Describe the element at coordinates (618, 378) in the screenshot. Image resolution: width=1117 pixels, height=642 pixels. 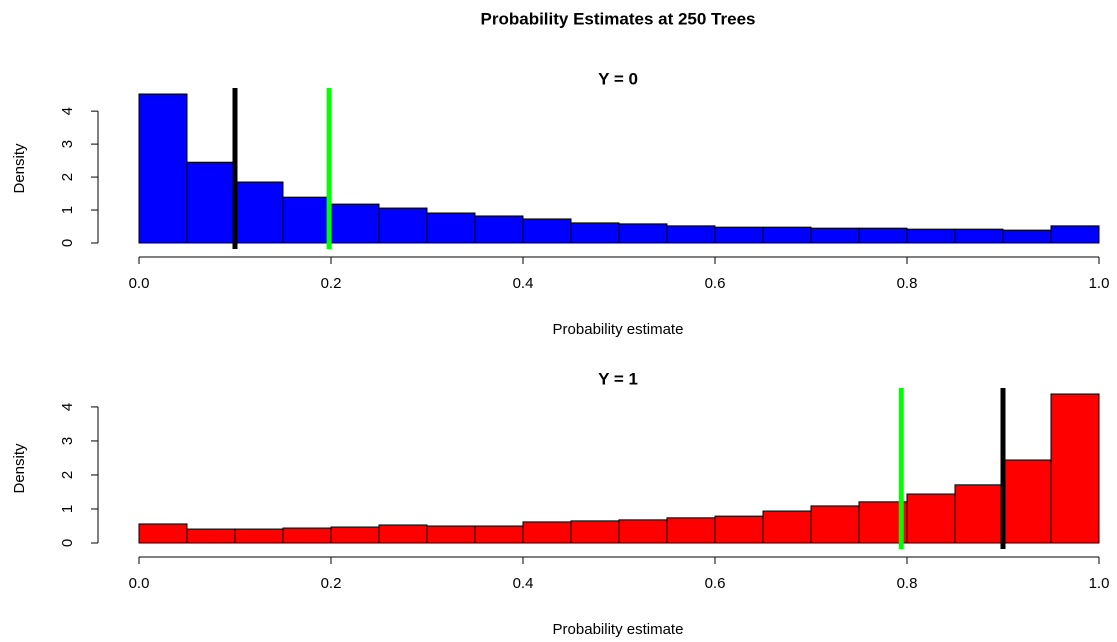
I see `panel-title: Y = 1` at that location.